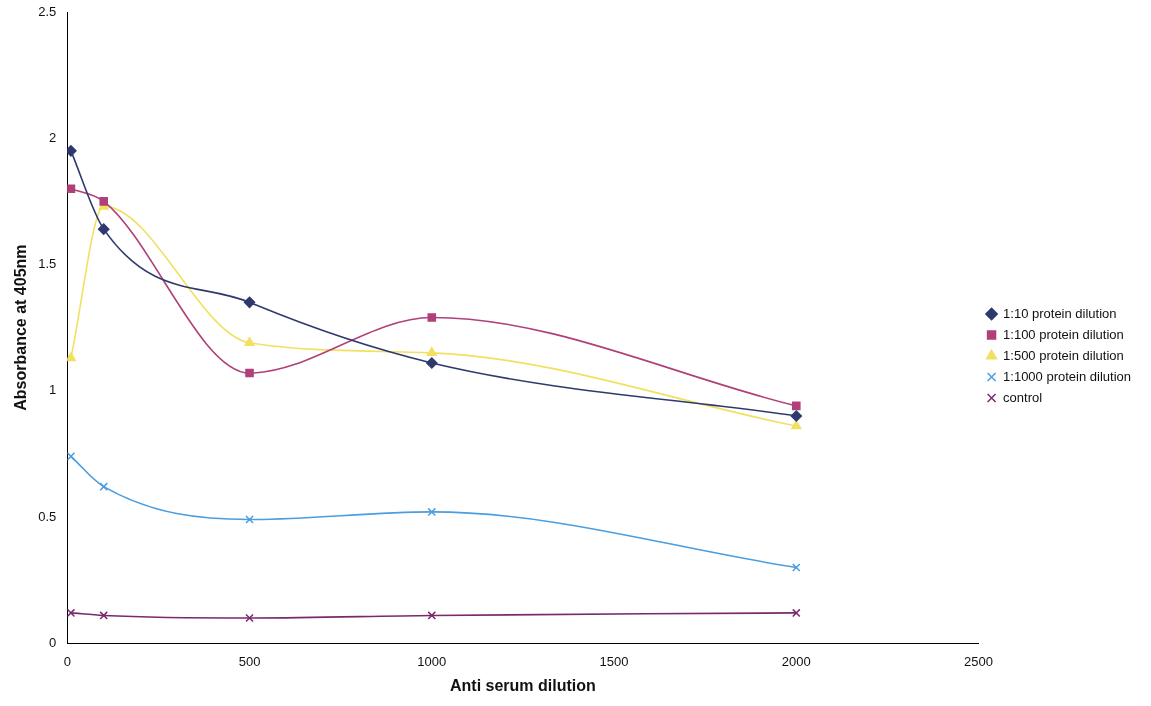 Image resolution: width=1151 pixels, height=706 pixels. I want to click on legend-label: 1:100 protein dilution, so click(1063, 334).